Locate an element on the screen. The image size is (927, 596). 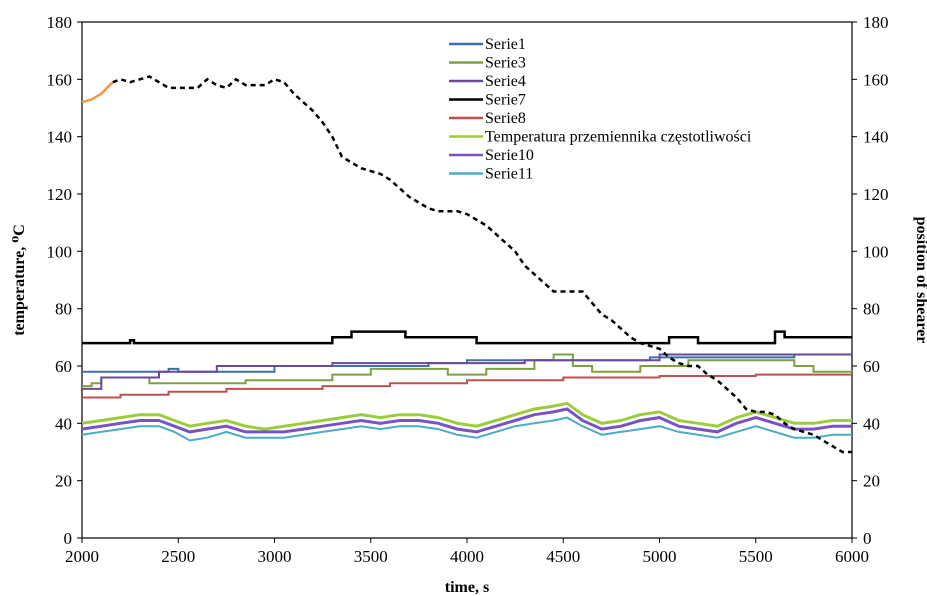
legend-entry: Serie7 is located at coordinates (505, 100).